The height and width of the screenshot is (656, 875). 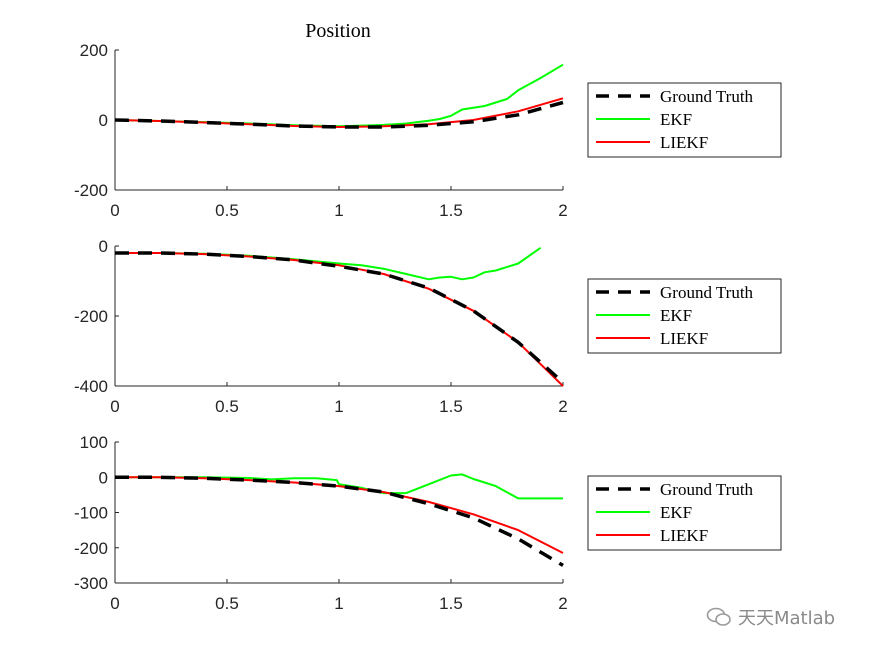 What do you see at coordinates (338, 31) in the screenshot?
I see `figure-title: Position` at bounding box center [338, 31].